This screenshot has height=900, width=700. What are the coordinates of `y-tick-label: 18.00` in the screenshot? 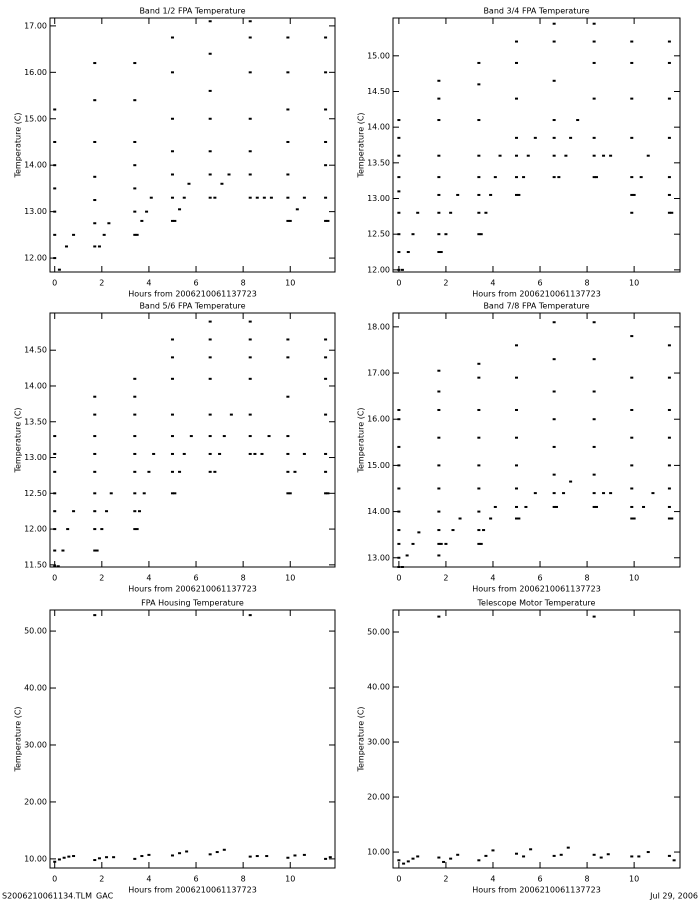 It's located at (378, 326).